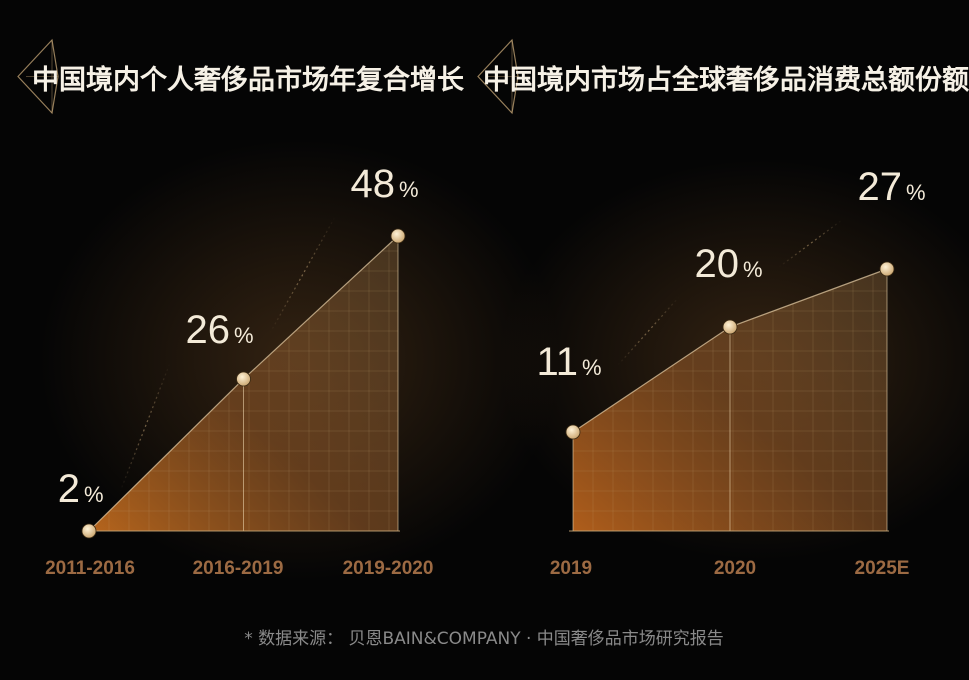  What do you see at coordinates (717, 264) in the screenshot?
I see `value-label: 20` at bounding box center [717, 264].